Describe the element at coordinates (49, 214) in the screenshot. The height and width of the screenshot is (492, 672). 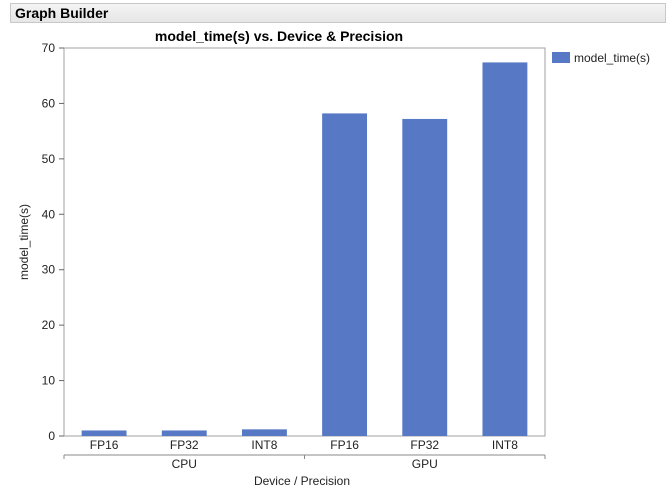
I see `y-tick-label: 40` at that location.